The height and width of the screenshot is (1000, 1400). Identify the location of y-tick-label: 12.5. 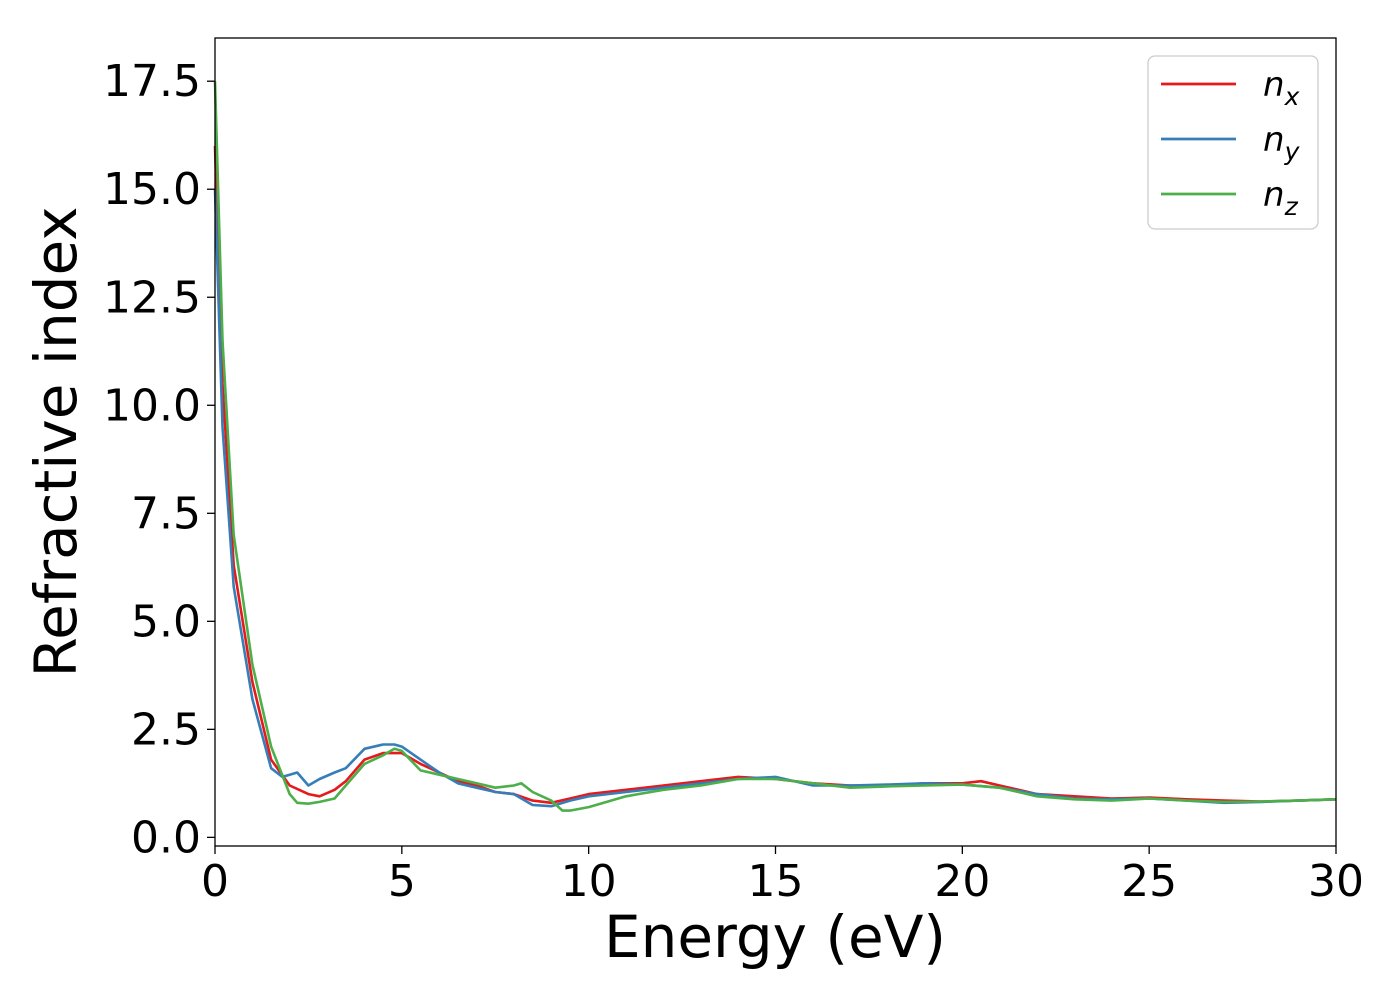
(152, 297).